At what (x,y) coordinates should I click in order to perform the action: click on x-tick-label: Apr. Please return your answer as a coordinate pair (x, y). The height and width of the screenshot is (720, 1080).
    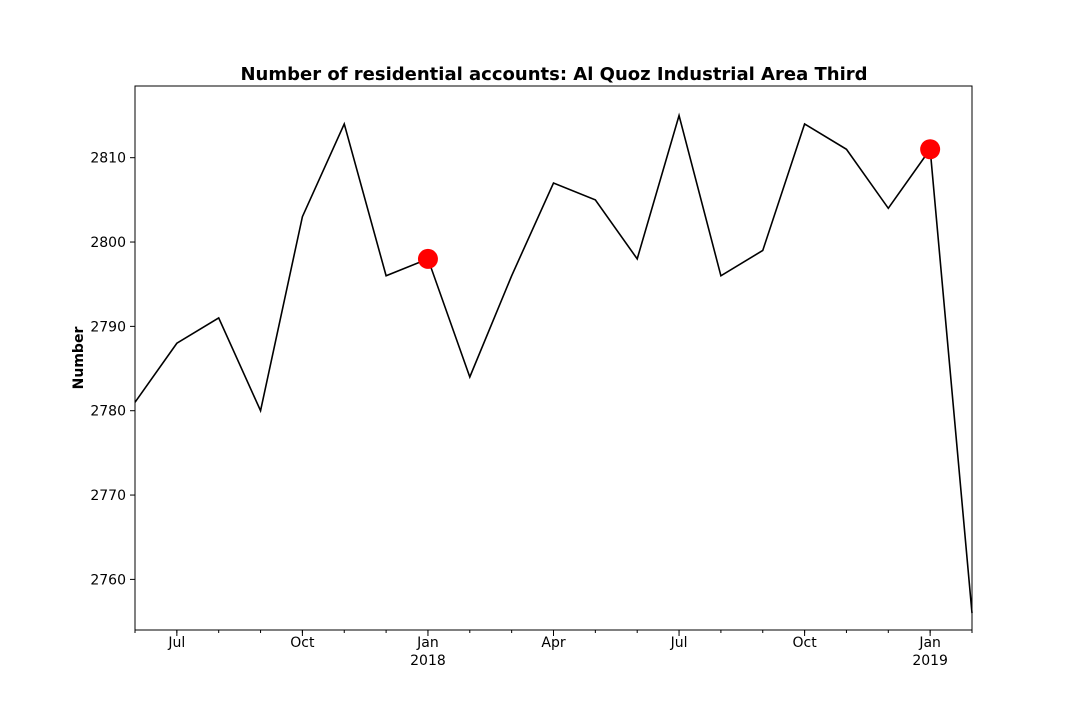
    Looking at the image, I should click on (553, 643).